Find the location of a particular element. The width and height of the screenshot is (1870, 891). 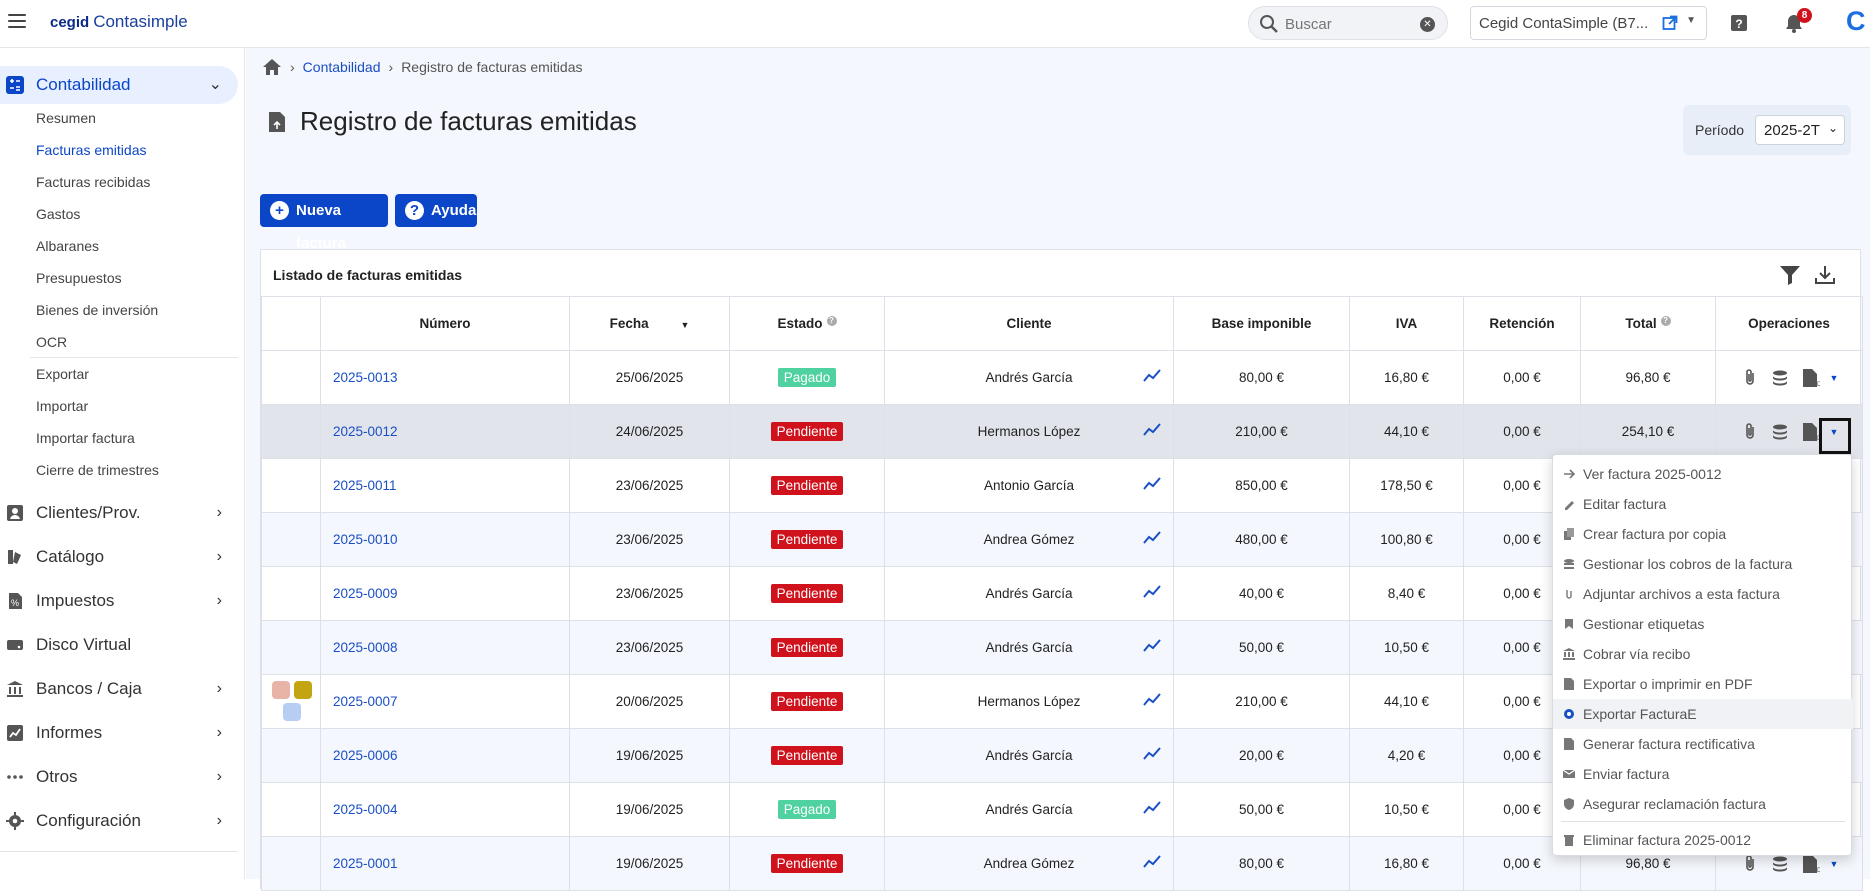

menu-item-edit-invoice: Editar factura is located at coordinates (1703, 504).